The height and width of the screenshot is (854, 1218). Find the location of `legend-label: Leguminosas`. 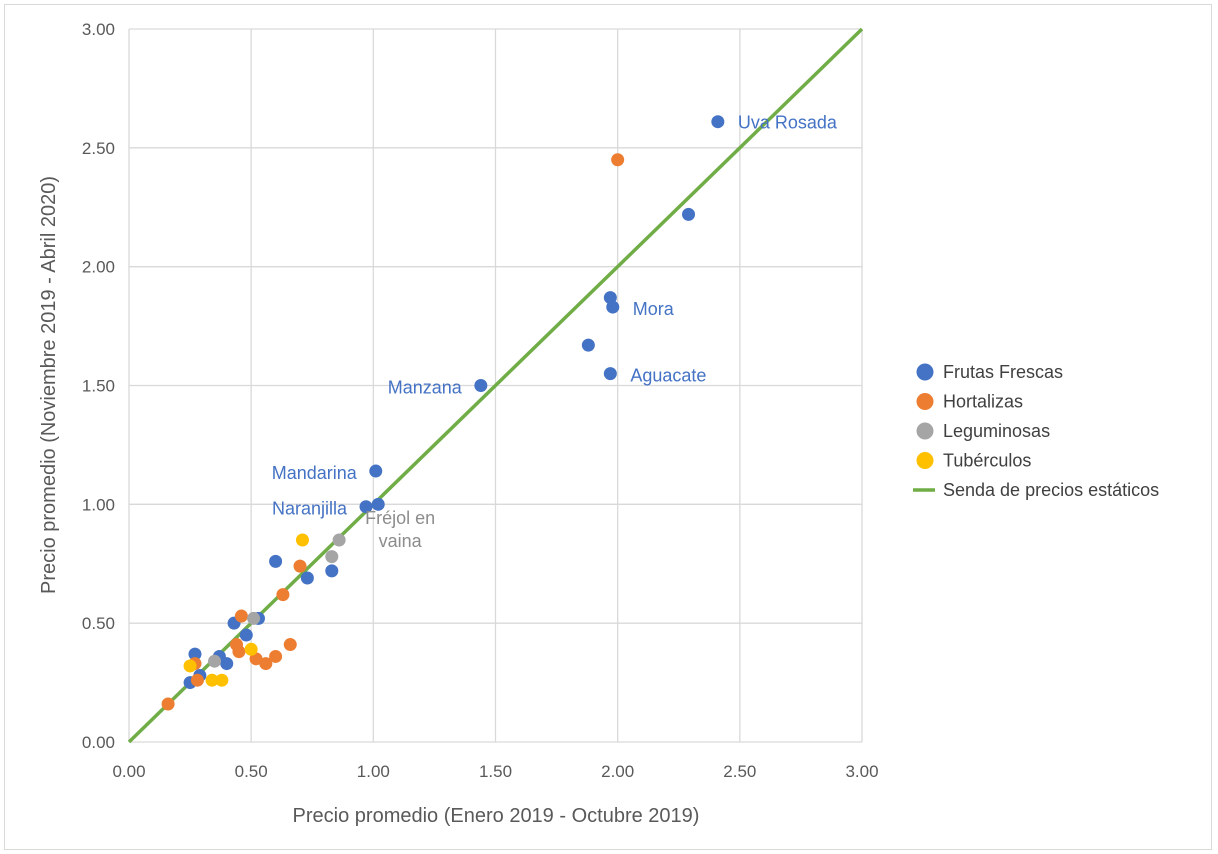

legend-label: Leguminosas is located at coordinates (996, 431).